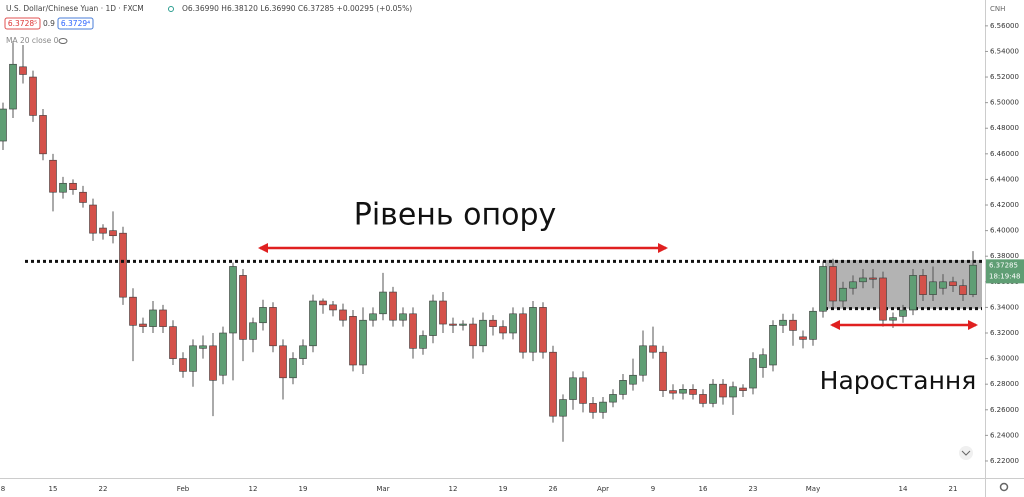 Image resolution: width=1024 pixels, height=497 pixels. I want to click on x-tick-label: 16, so click(703, 489).